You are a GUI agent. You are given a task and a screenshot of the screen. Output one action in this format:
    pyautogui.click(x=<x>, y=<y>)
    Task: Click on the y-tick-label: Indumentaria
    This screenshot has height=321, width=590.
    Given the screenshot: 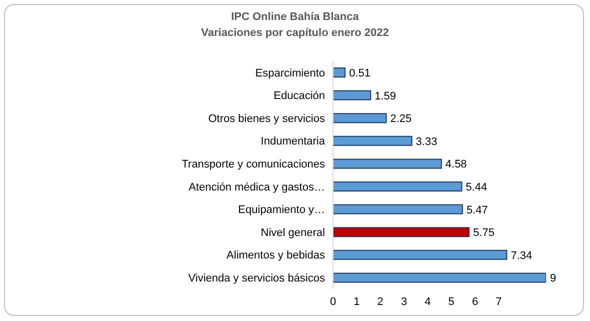 What is the action you would take?
    pyautogui.click(x=293, y=142)
    